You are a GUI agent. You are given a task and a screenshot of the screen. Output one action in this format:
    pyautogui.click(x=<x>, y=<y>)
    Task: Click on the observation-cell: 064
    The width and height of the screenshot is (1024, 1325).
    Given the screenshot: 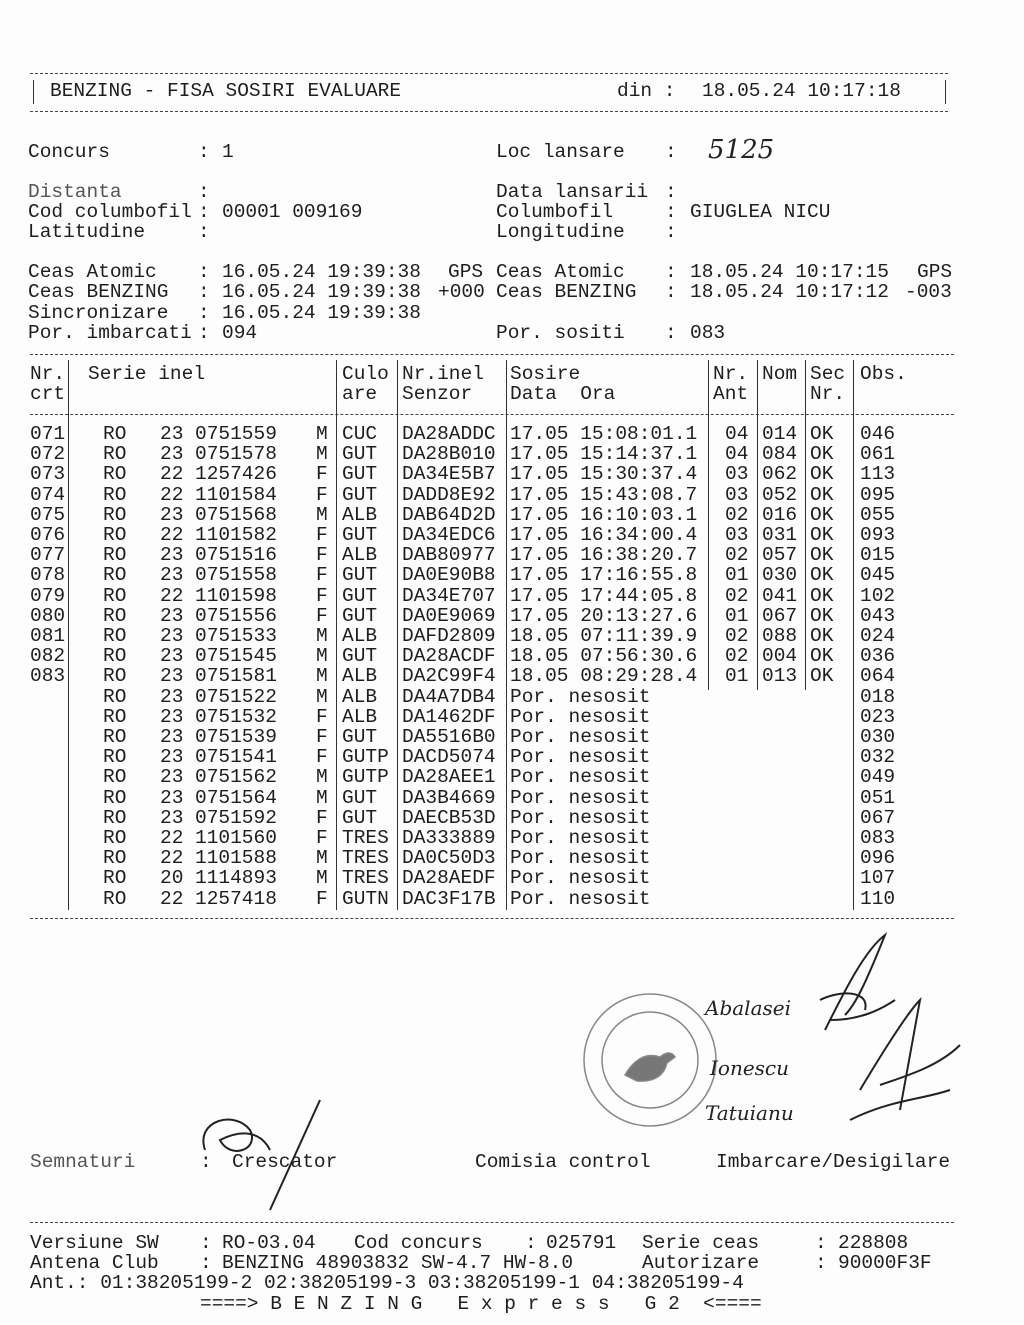 What is the action you would take?
    pyautogui.click(x=878, y=676)
    